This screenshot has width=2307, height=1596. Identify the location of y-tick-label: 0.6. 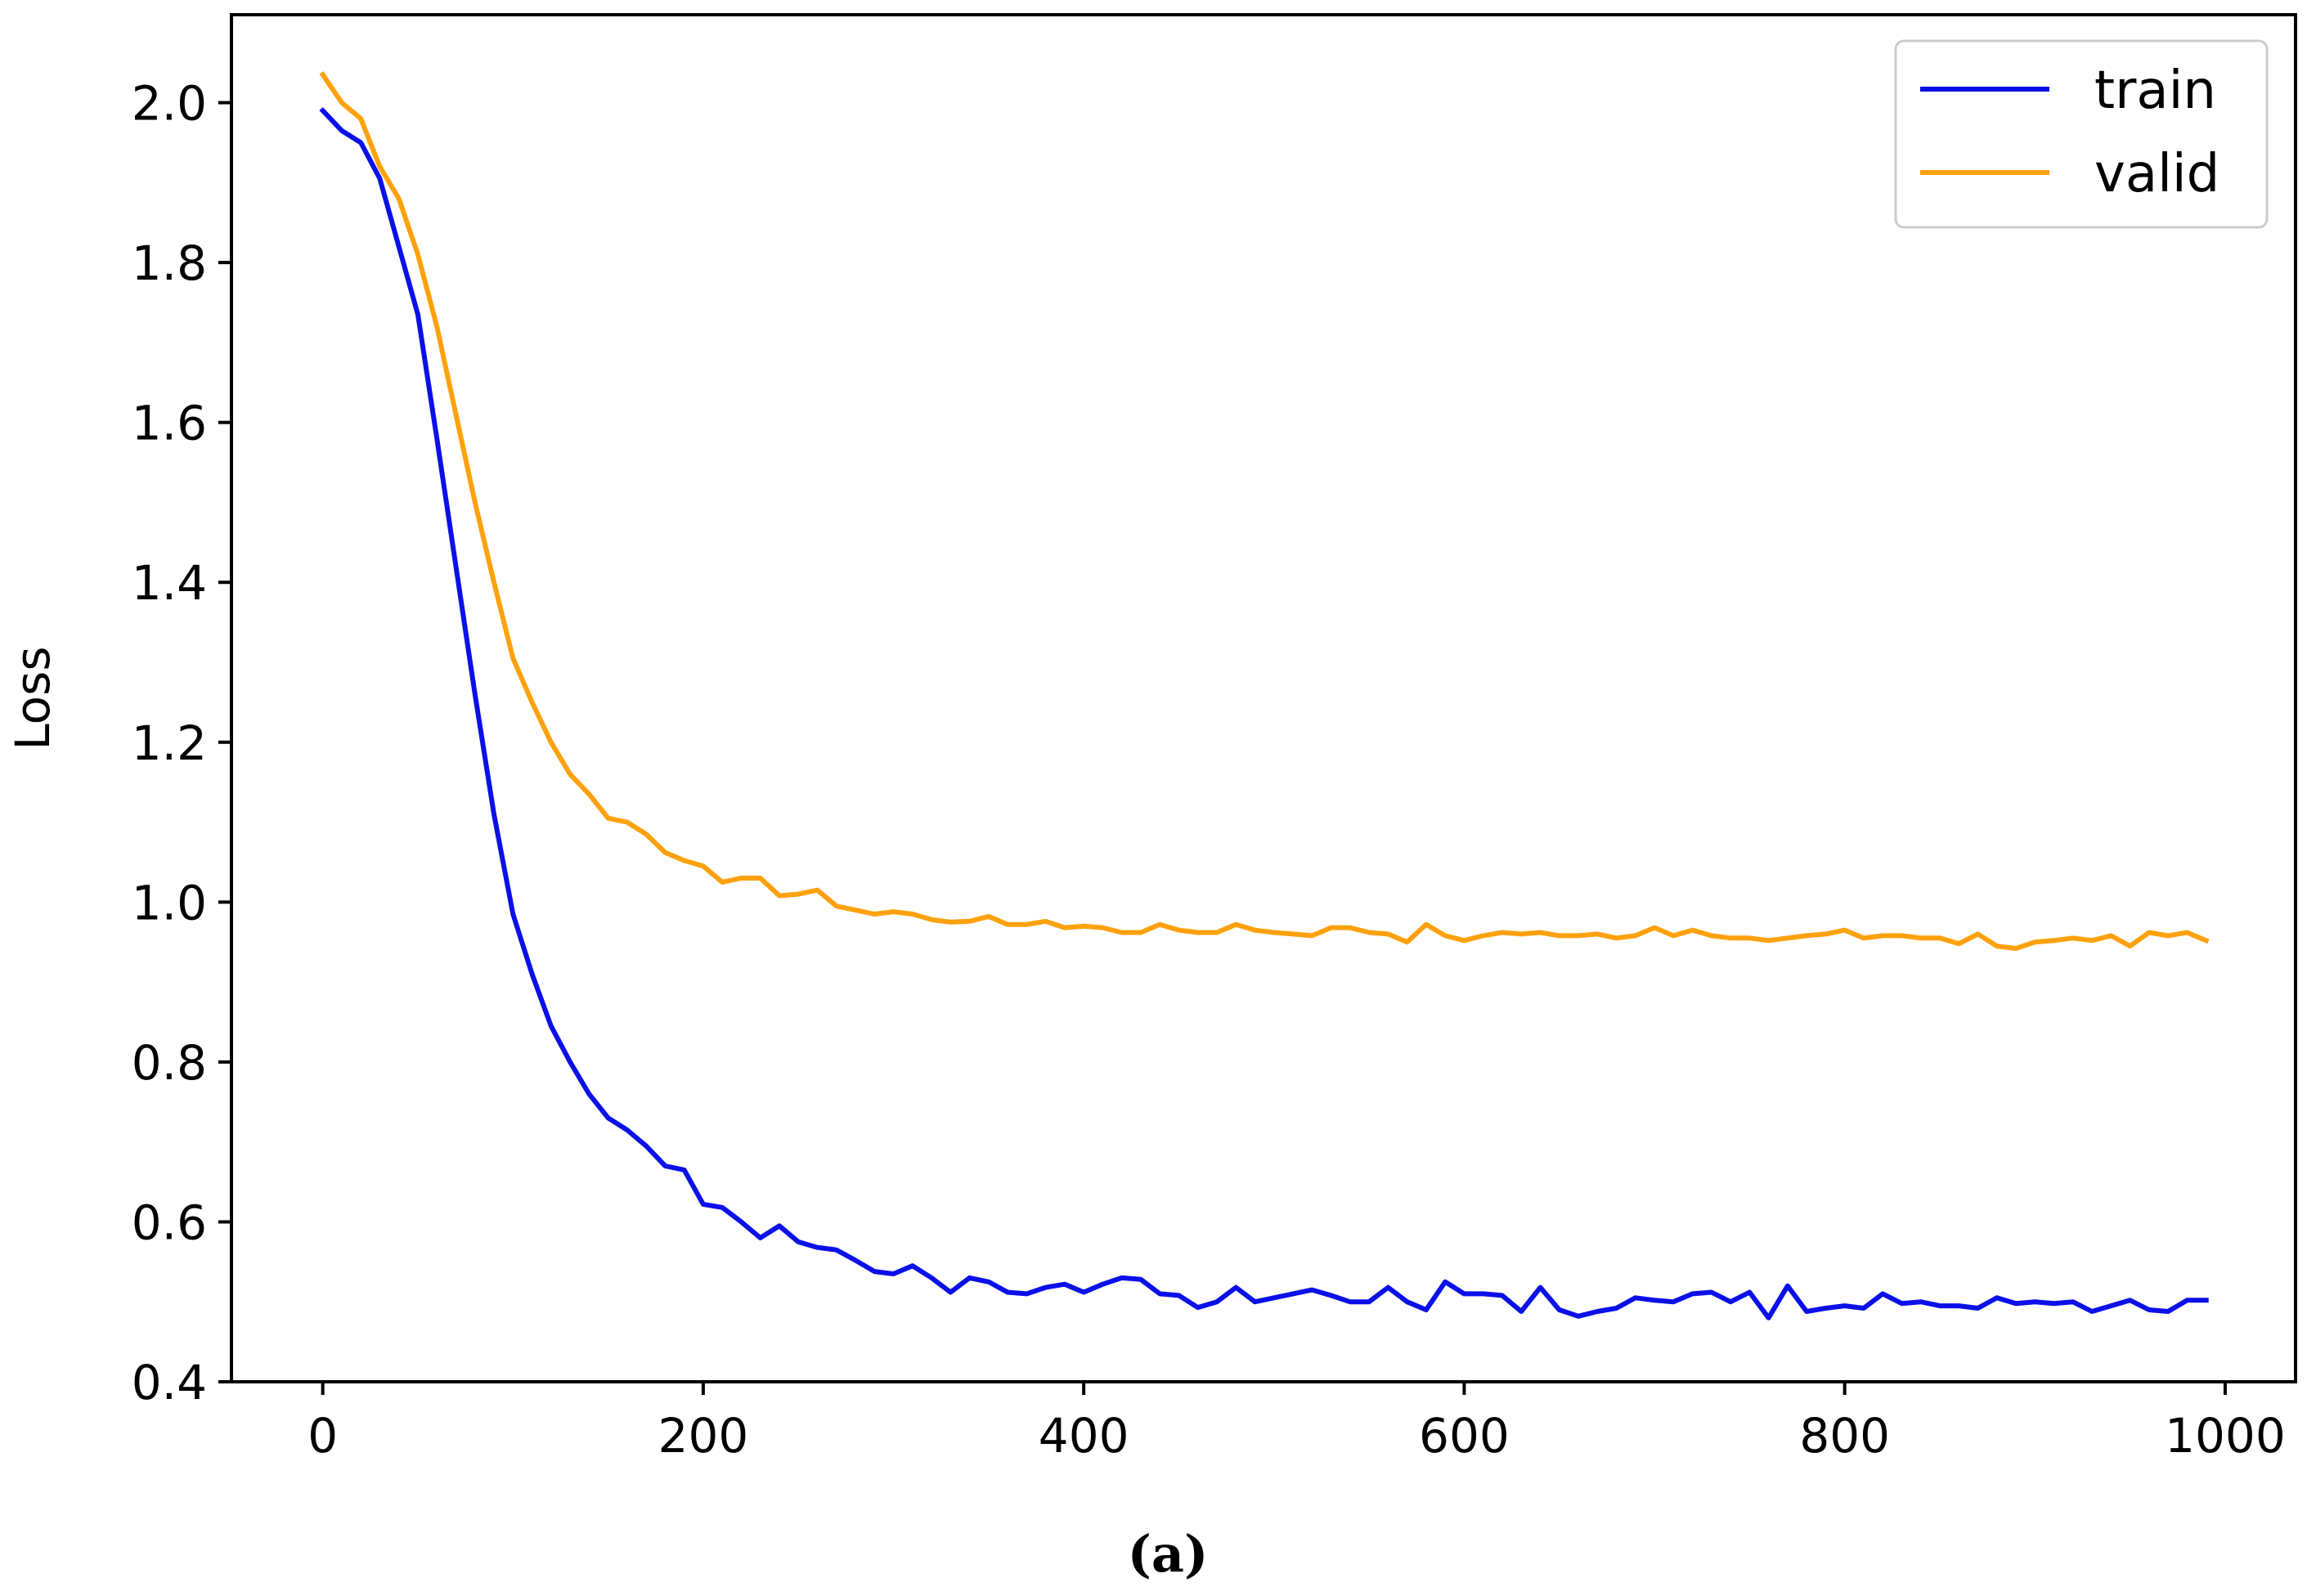
(169, 1222).